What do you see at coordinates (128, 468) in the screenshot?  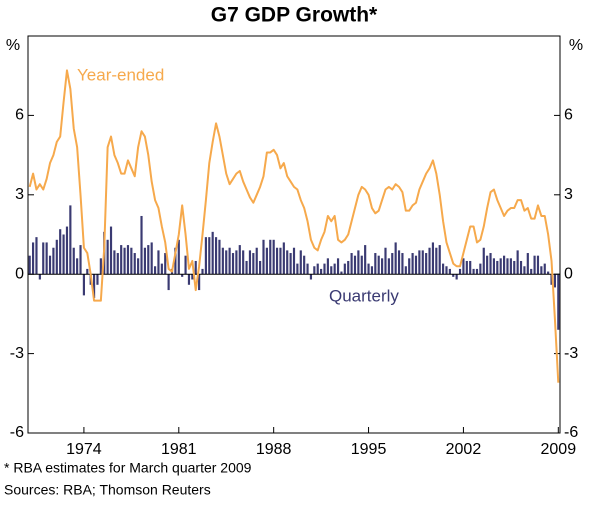 I see `footnote: * RBA estimates for March quarter 2009` at bounding box center [128, 468].